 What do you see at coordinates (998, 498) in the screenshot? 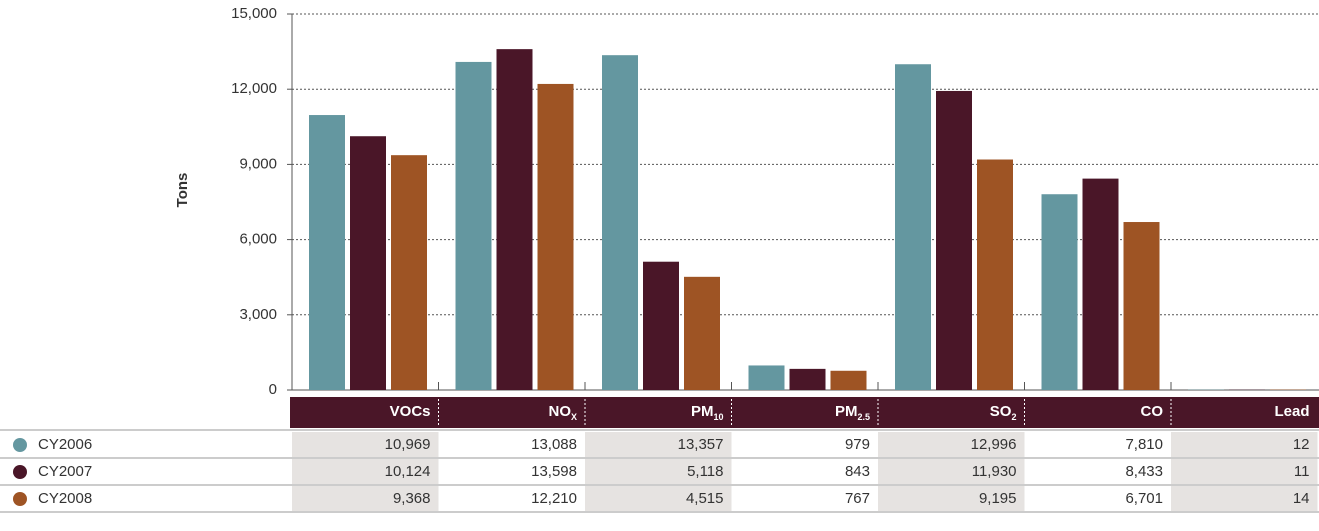
I see `table-value: 9,195` at bounding box center [998, 498].